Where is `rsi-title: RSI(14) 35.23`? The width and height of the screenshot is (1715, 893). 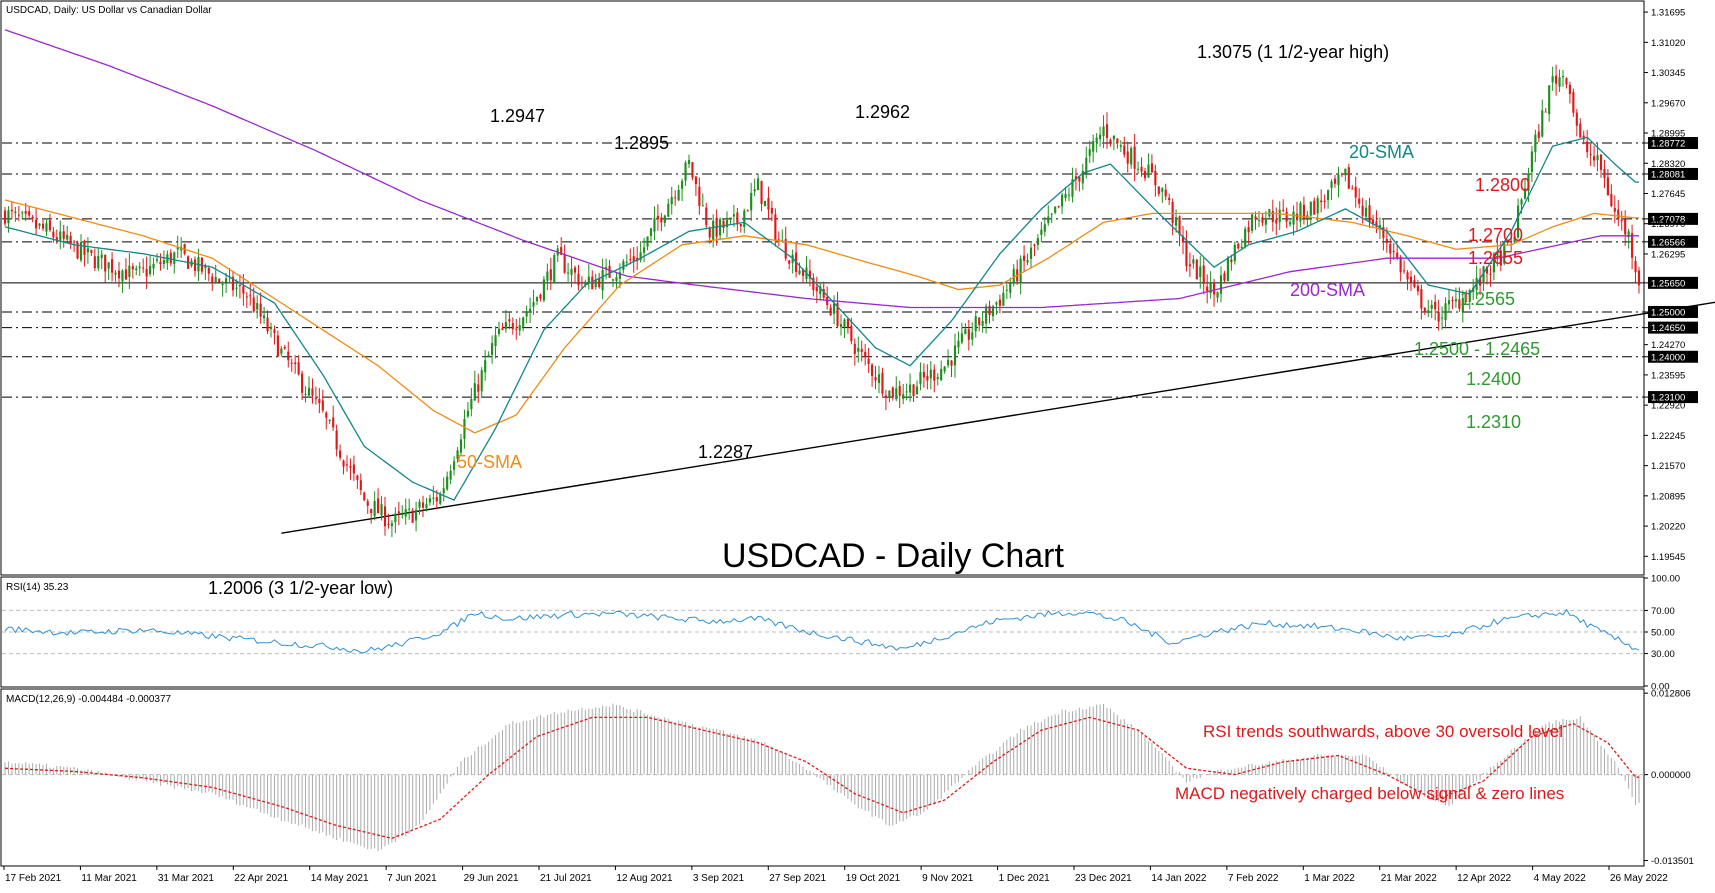 rsi-title: RSI(14) 35.23 is located at coordinates (37, 587).